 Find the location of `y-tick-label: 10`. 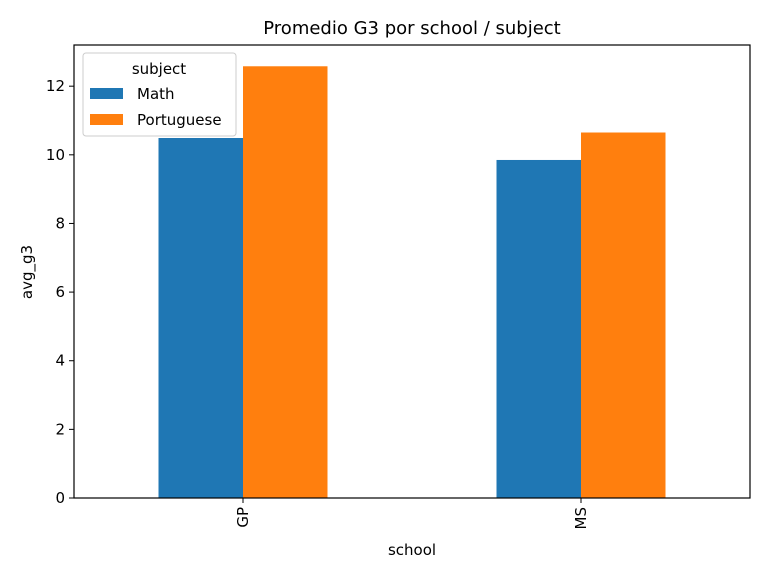

y-tick-label: 10 is located at coordinates (55, 155).